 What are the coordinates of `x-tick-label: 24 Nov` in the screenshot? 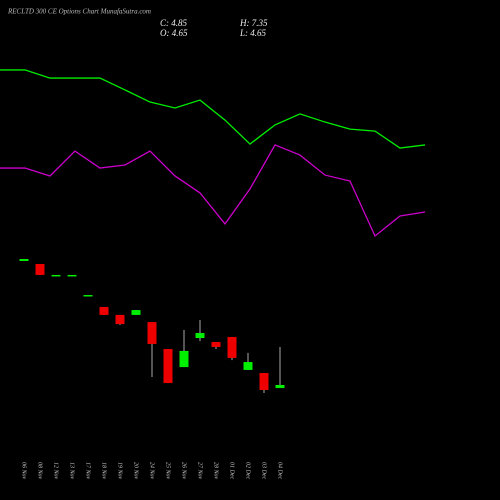 It's located at (152, 471).